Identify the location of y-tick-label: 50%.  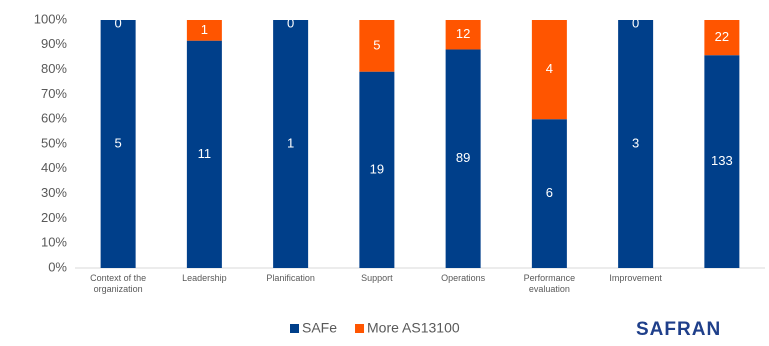
(54, 142).